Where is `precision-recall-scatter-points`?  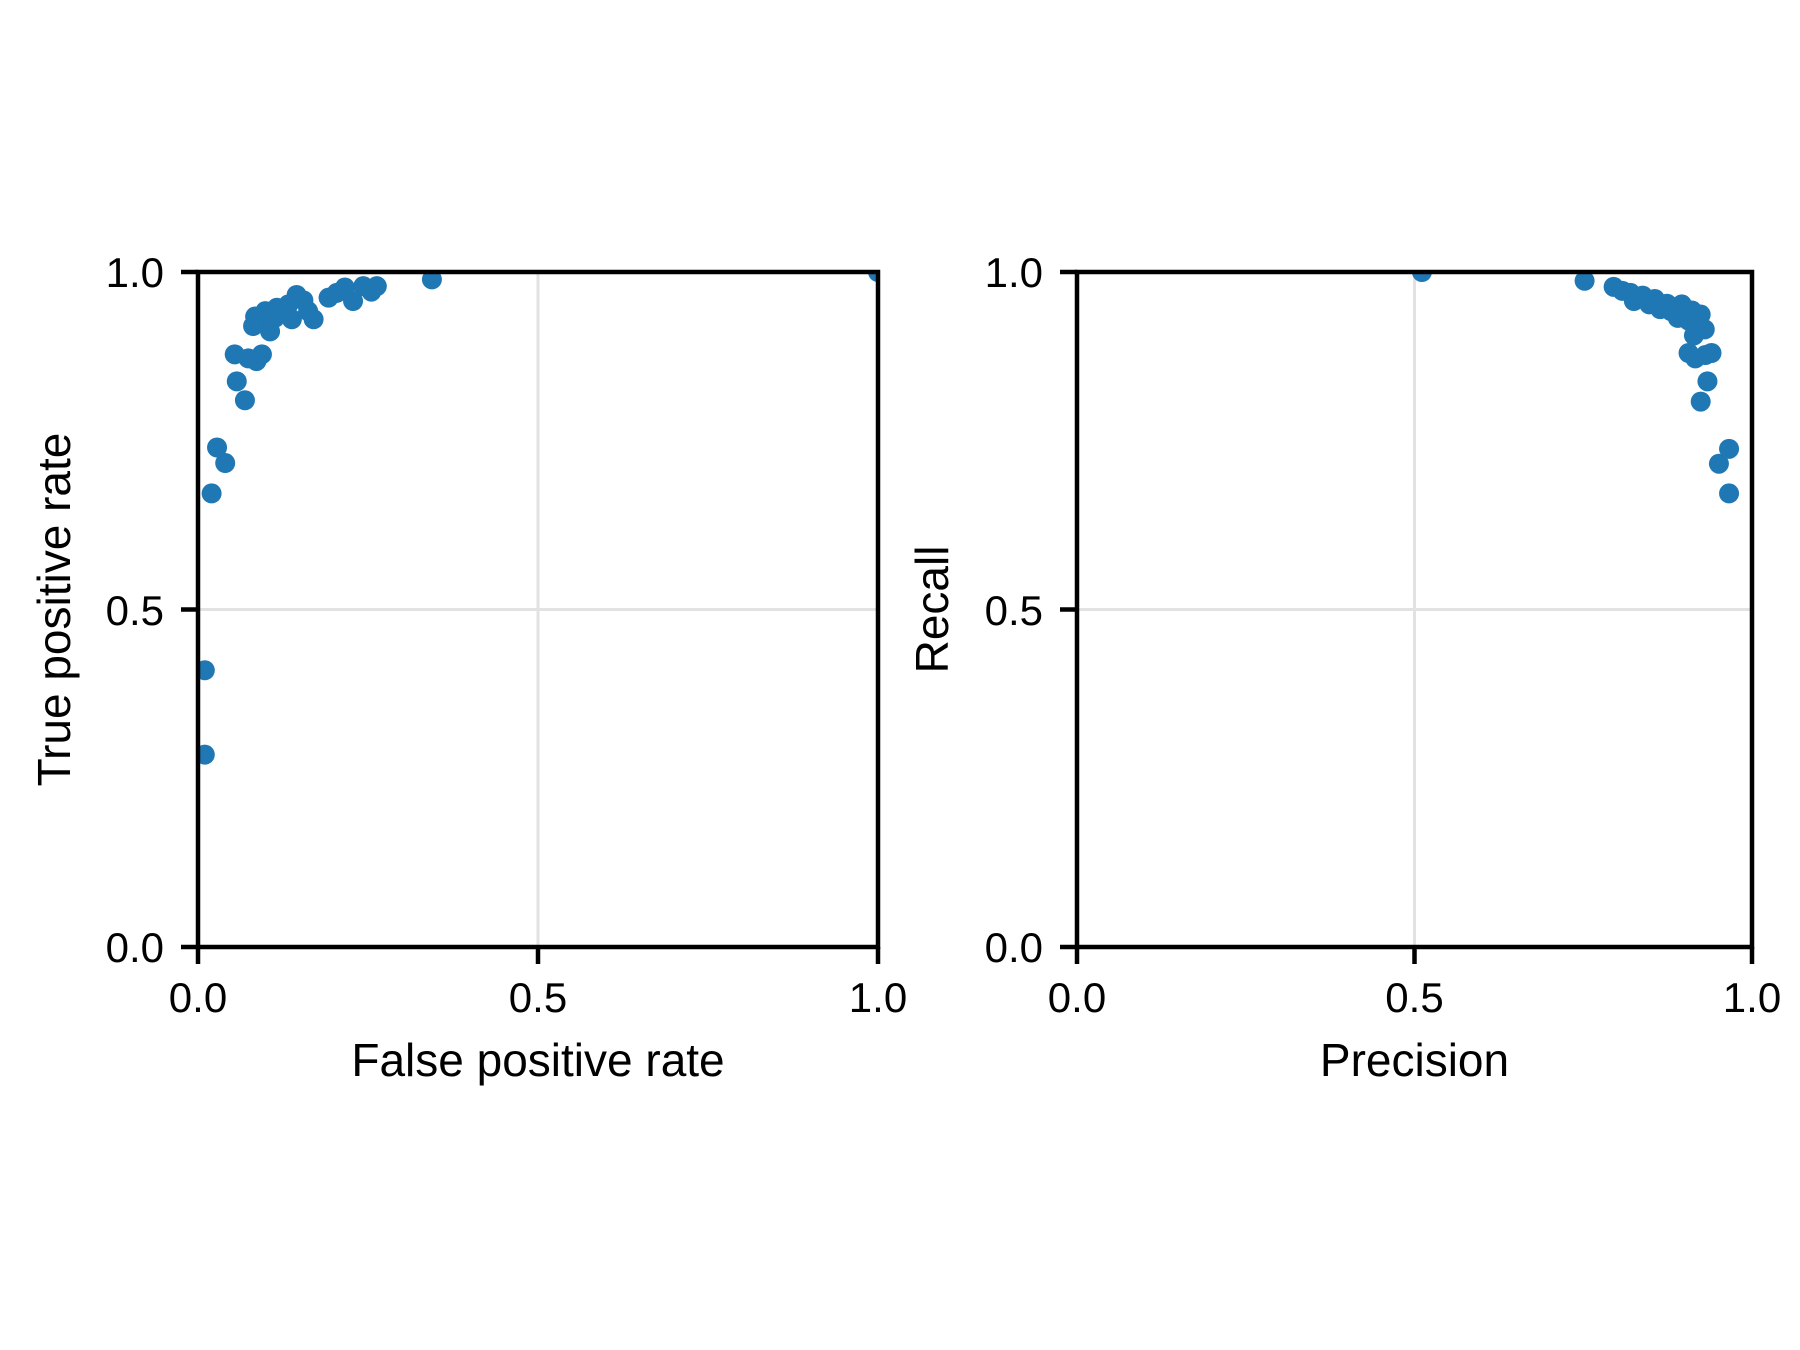
precision-recall-scatter-points is located at coordinates (1575, 388).